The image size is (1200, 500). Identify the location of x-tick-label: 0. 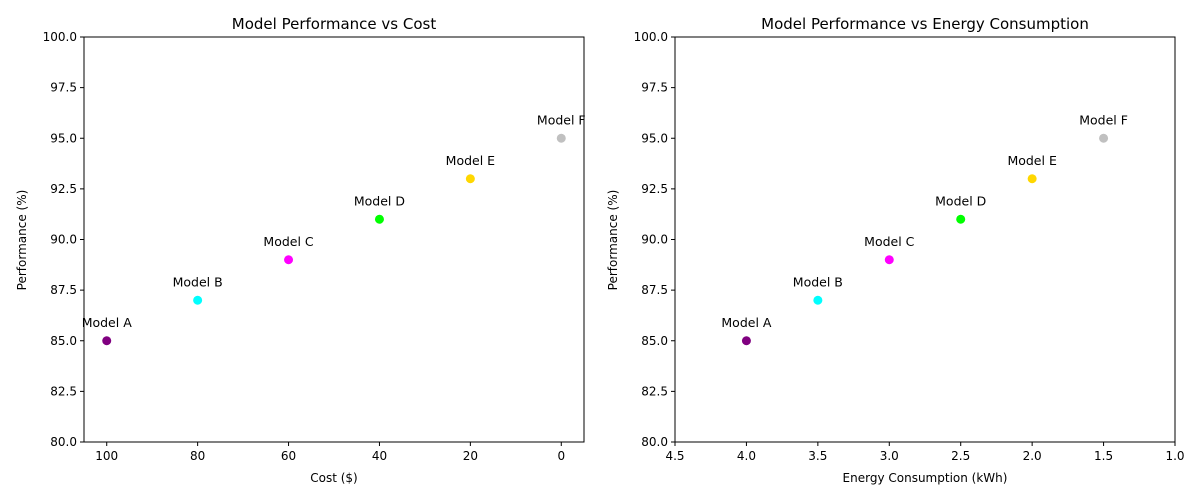
(561, 456).